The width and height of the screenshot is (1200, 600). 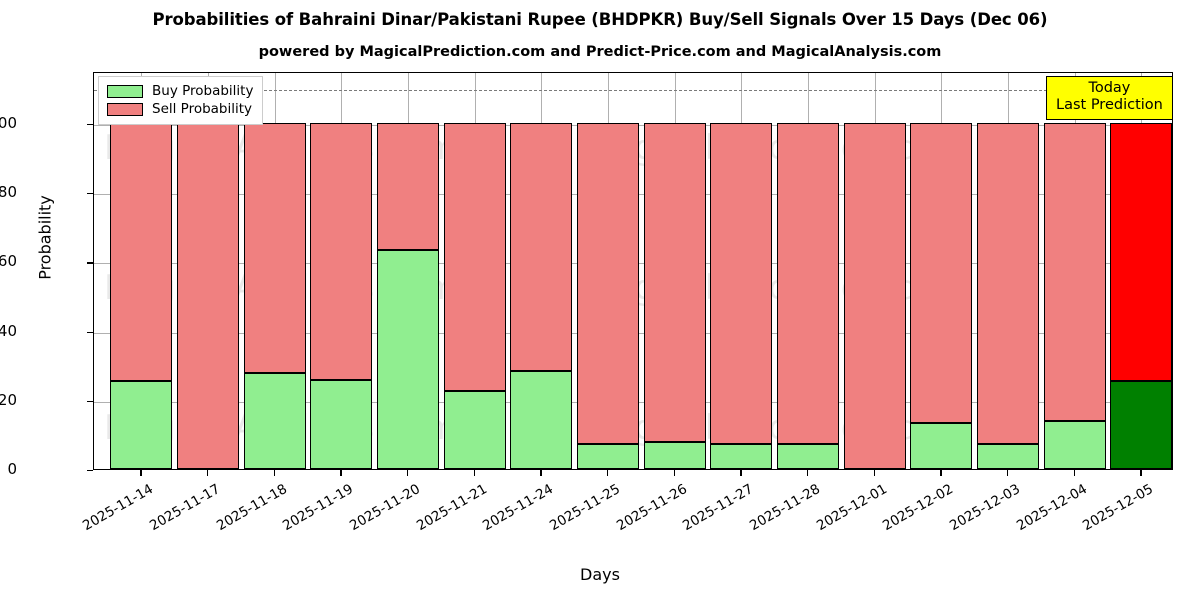 What do you see at coordinates (125, 91) in the screenshot?
I see `legend-swatch-buy` at bounding box center [125, 91].